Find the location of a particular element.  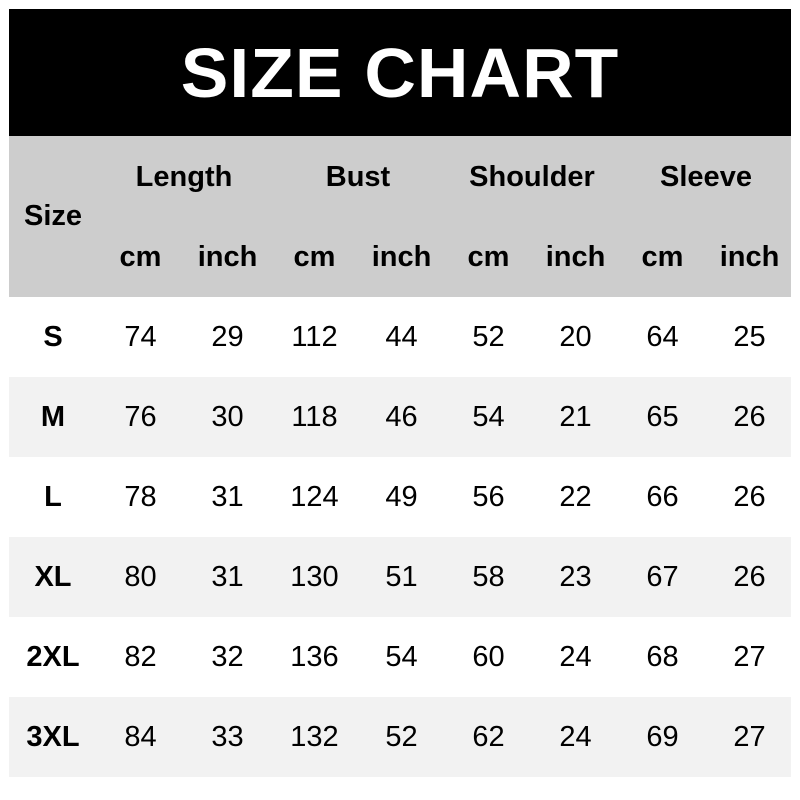

table-cell: 23 is located at coordinates (575, 576).